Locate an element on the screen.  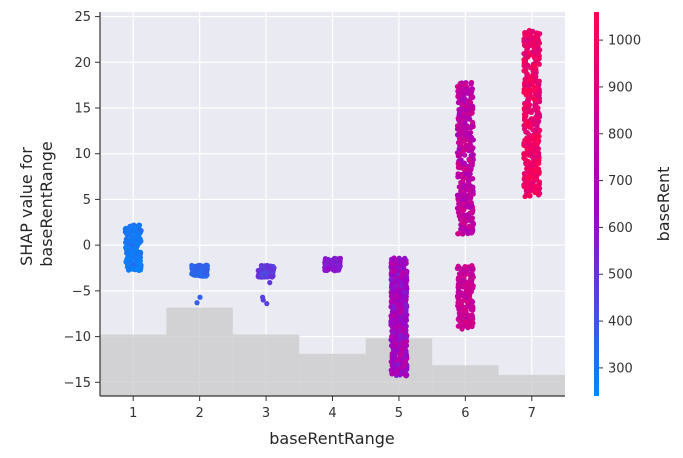
y-axis-title-line-2: baseRentRange is located at coordinates (46, 204).